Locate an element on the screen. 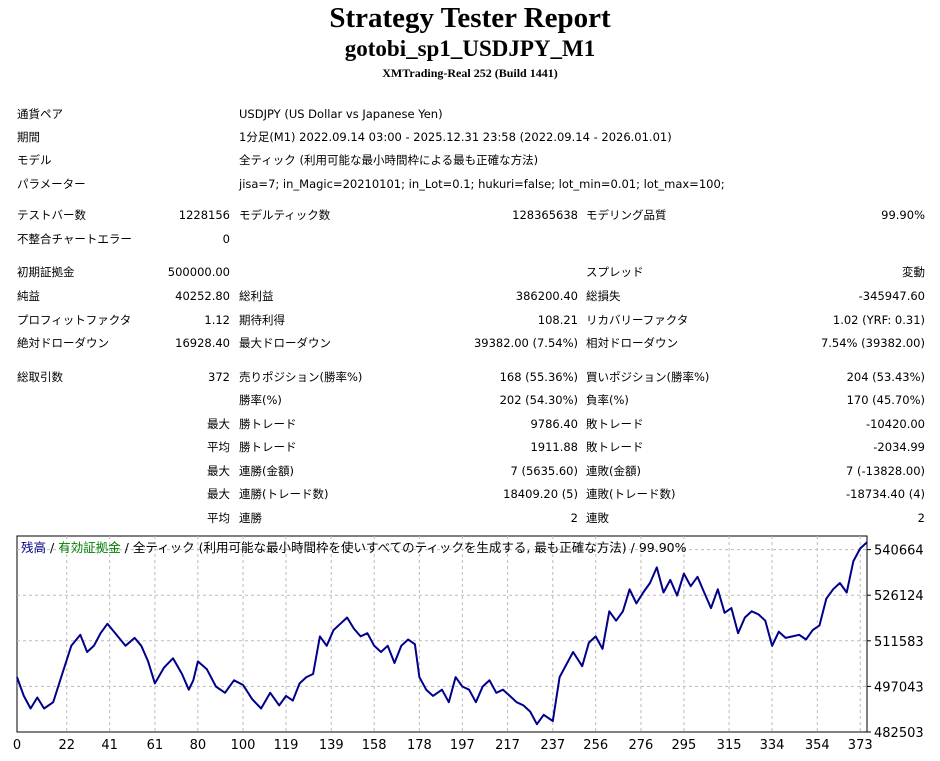 This screenshot has width=940, height=761. grossprofit-value: 386200.40 is located at coordinates (546, 296).